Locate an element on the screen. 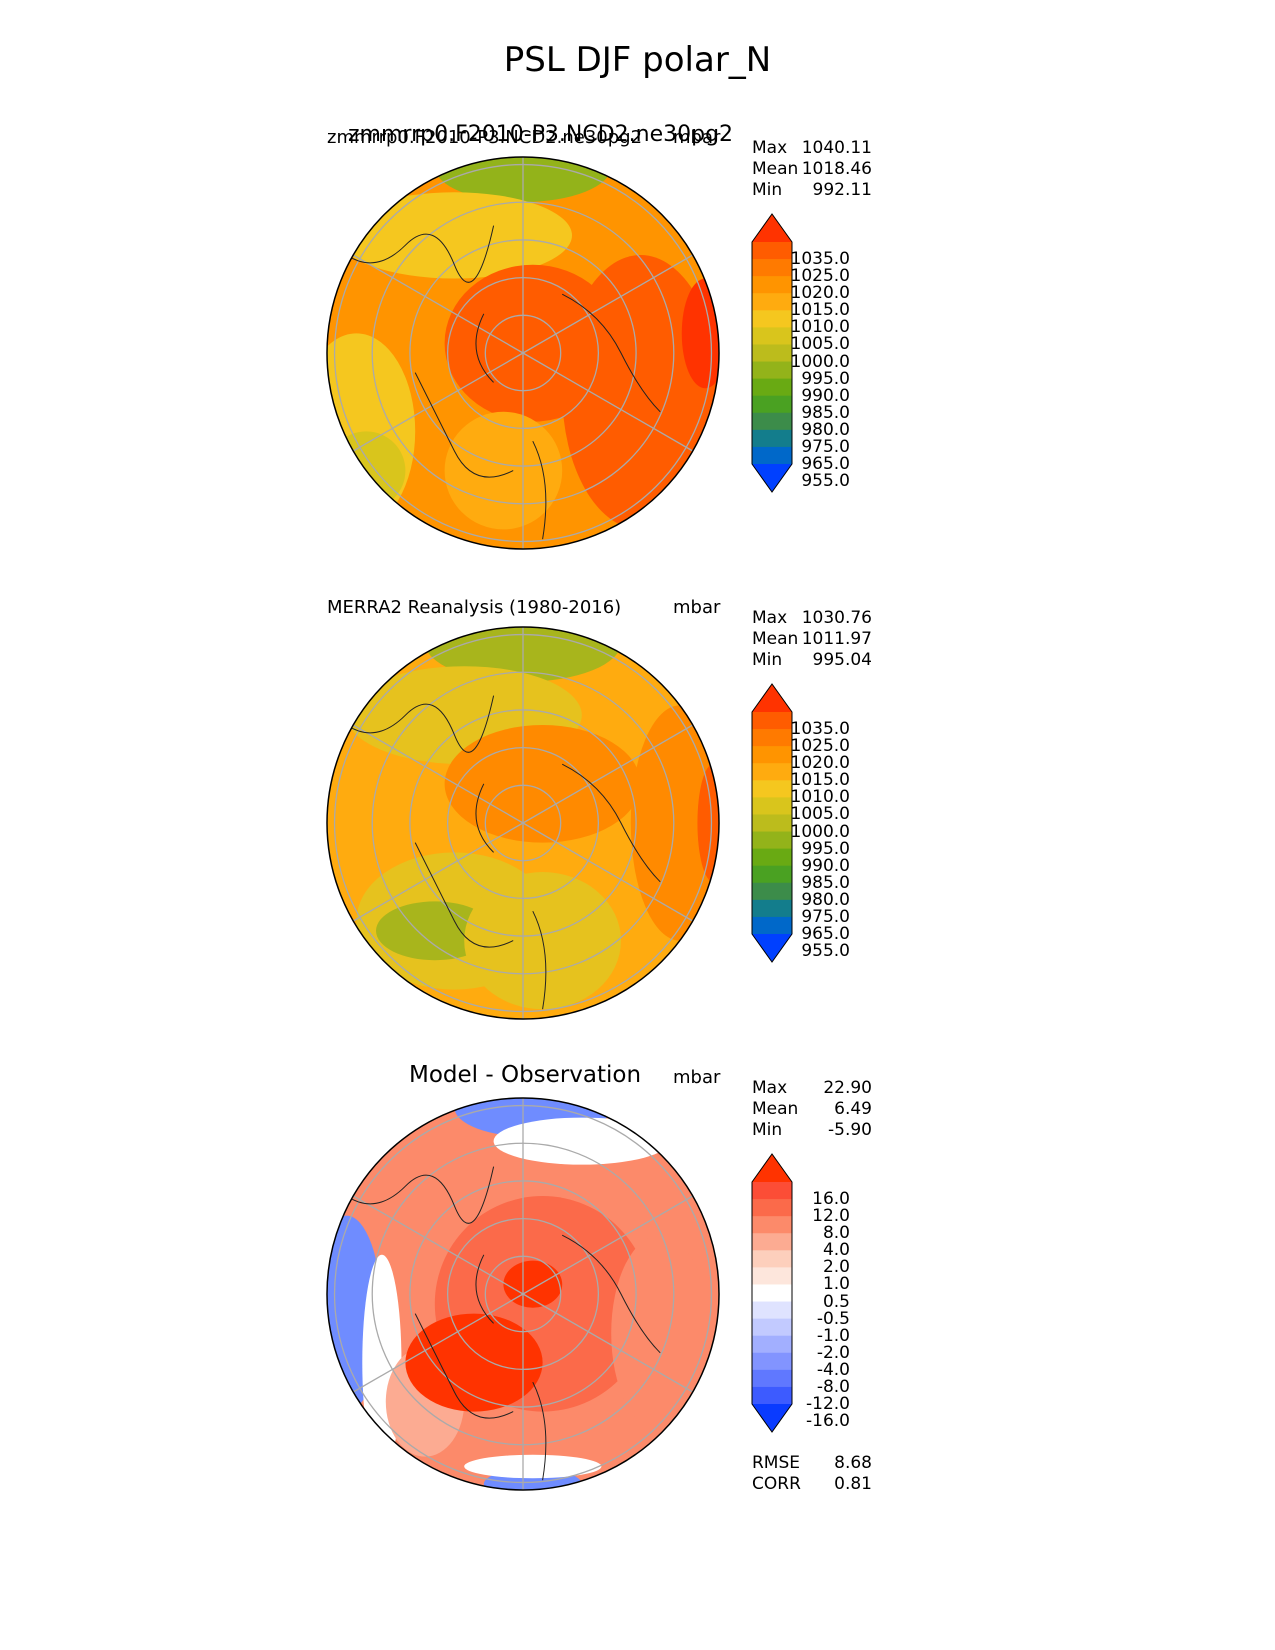 The width and height of the screenshot is (1275, 1650). colorbar-tick-label: -4.0 is located at coordinates (833, 1369).